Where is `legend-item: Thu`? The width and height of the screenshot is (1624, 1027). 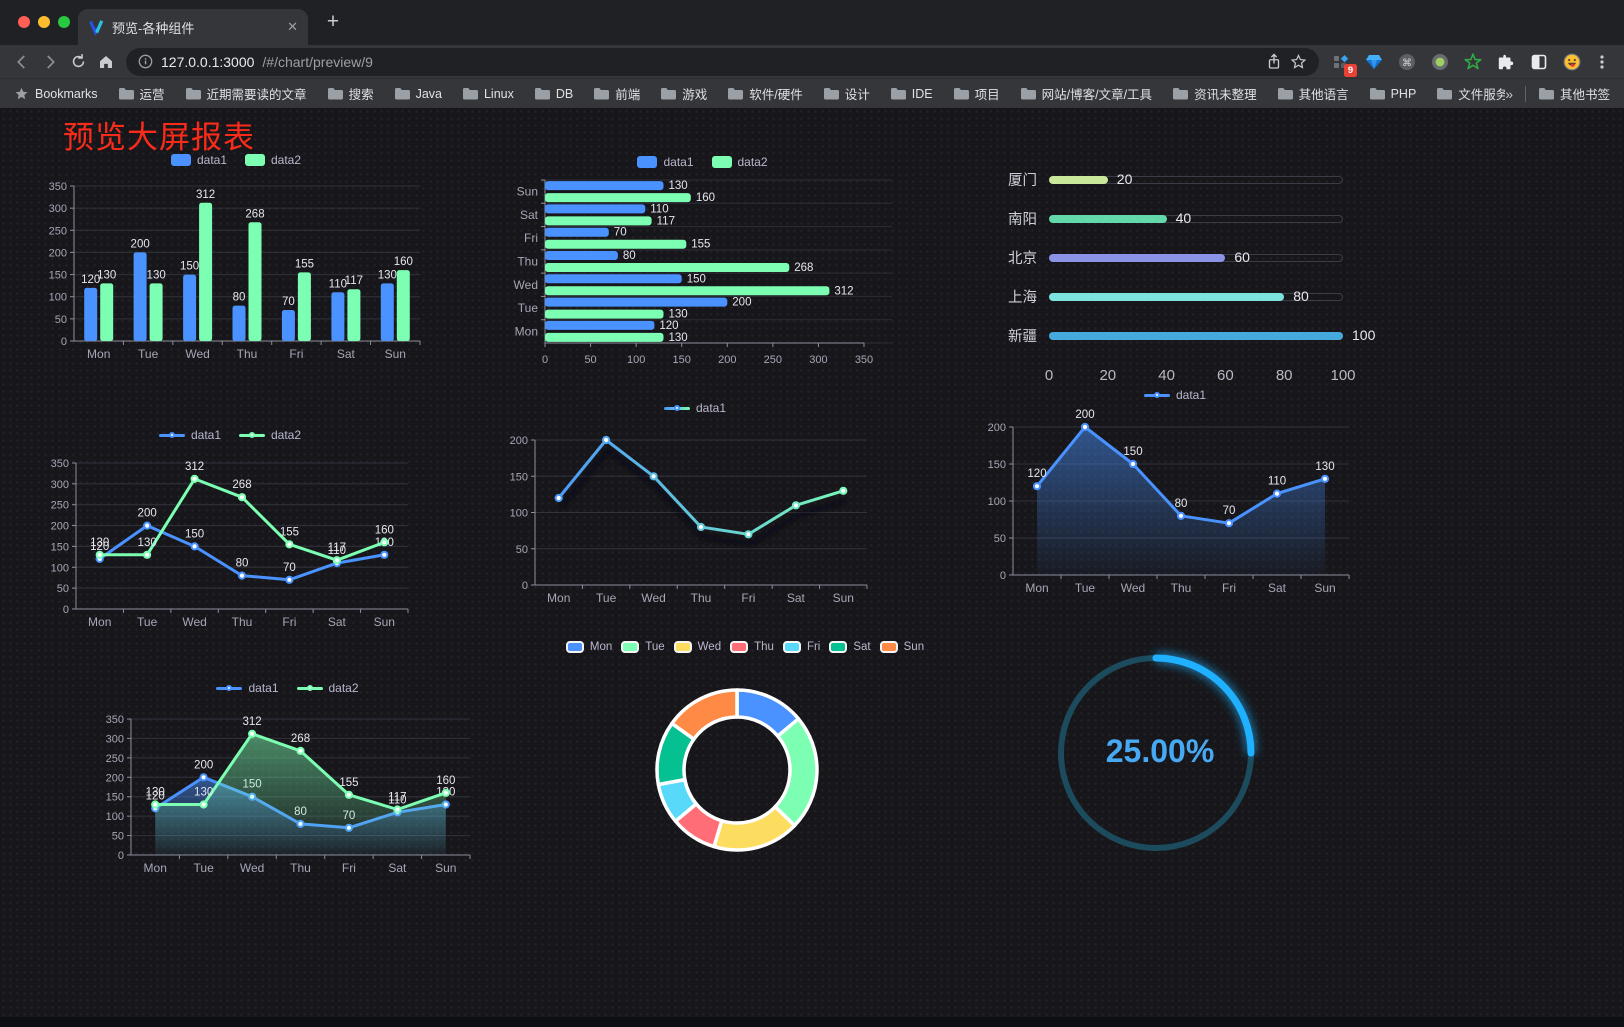
legend-item: Thu is located at coordinates (752, 647).